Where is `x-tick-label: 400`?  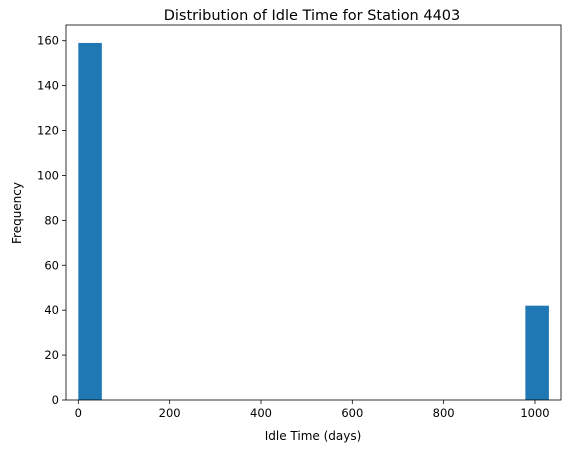 x-tick-label: 400 is located at coordinates (261, 413).